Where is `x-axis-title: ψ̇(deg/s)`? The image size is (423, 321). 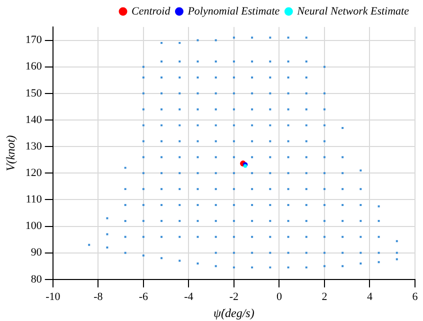 x-axis-title: ψ̇(deg/s) is located at coordinates (234, 313).